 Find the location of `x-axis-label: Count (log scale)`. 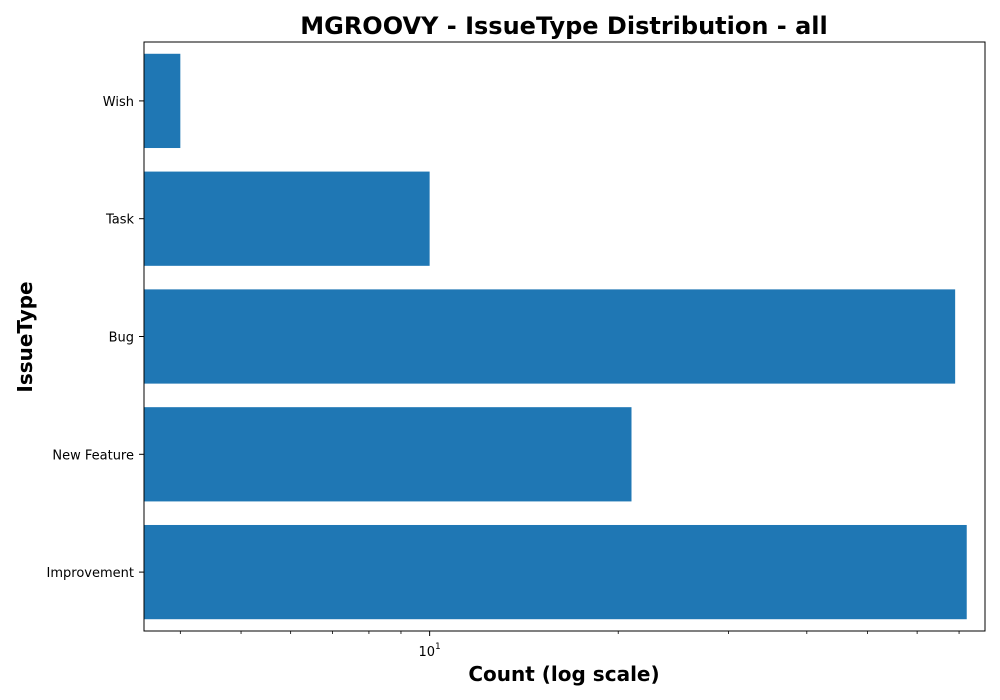

x-axis-label: Count (log scale) is located at coordinates (563, 674).